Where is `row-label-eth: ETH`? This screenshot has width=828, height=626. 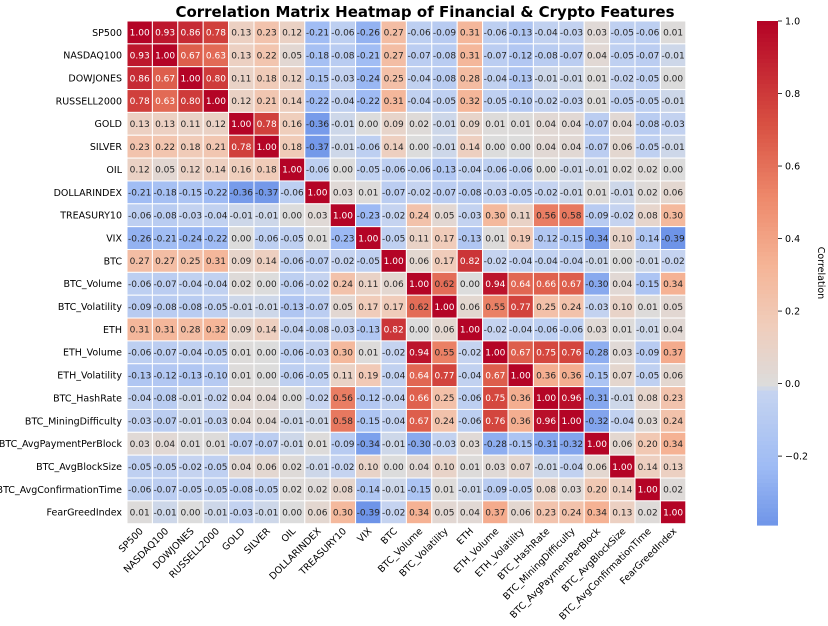
row-label-eth: ETH is located at coordinates (112, 330).